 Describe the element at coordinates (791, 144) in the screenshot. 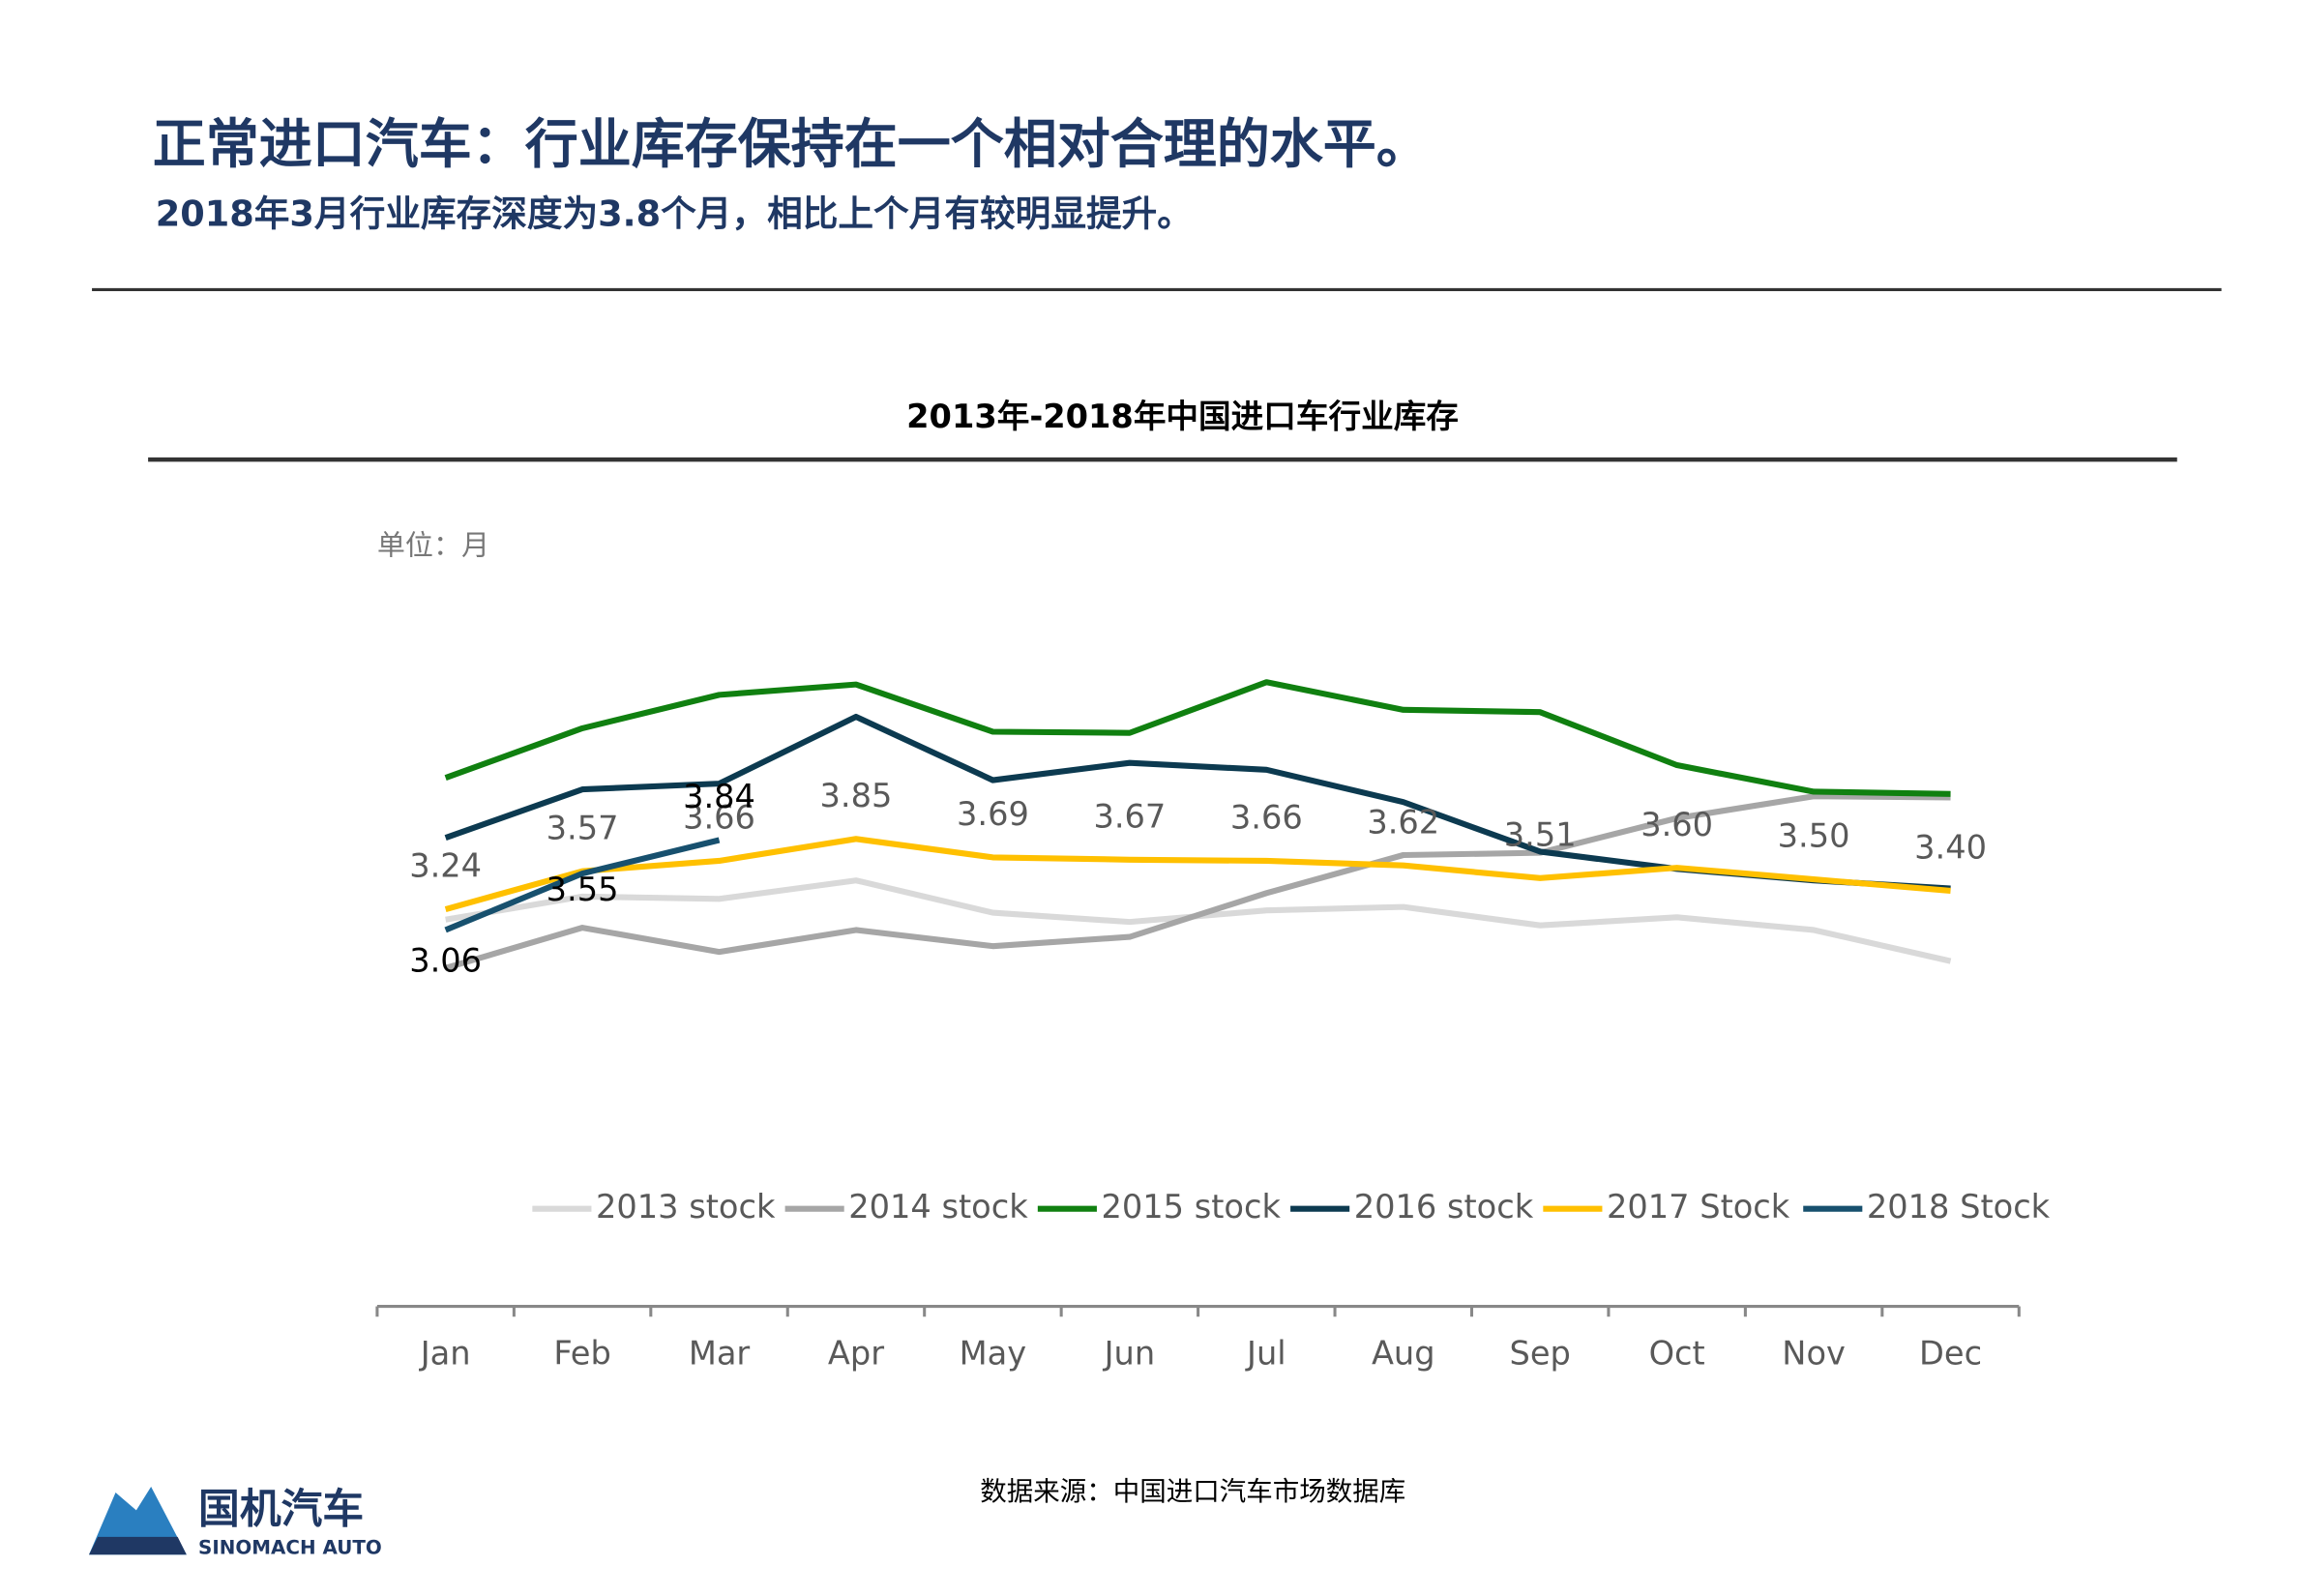

I see `slide-title: 正常进口汽车：行业库存保持在一个相对合理的水平。` at that location.